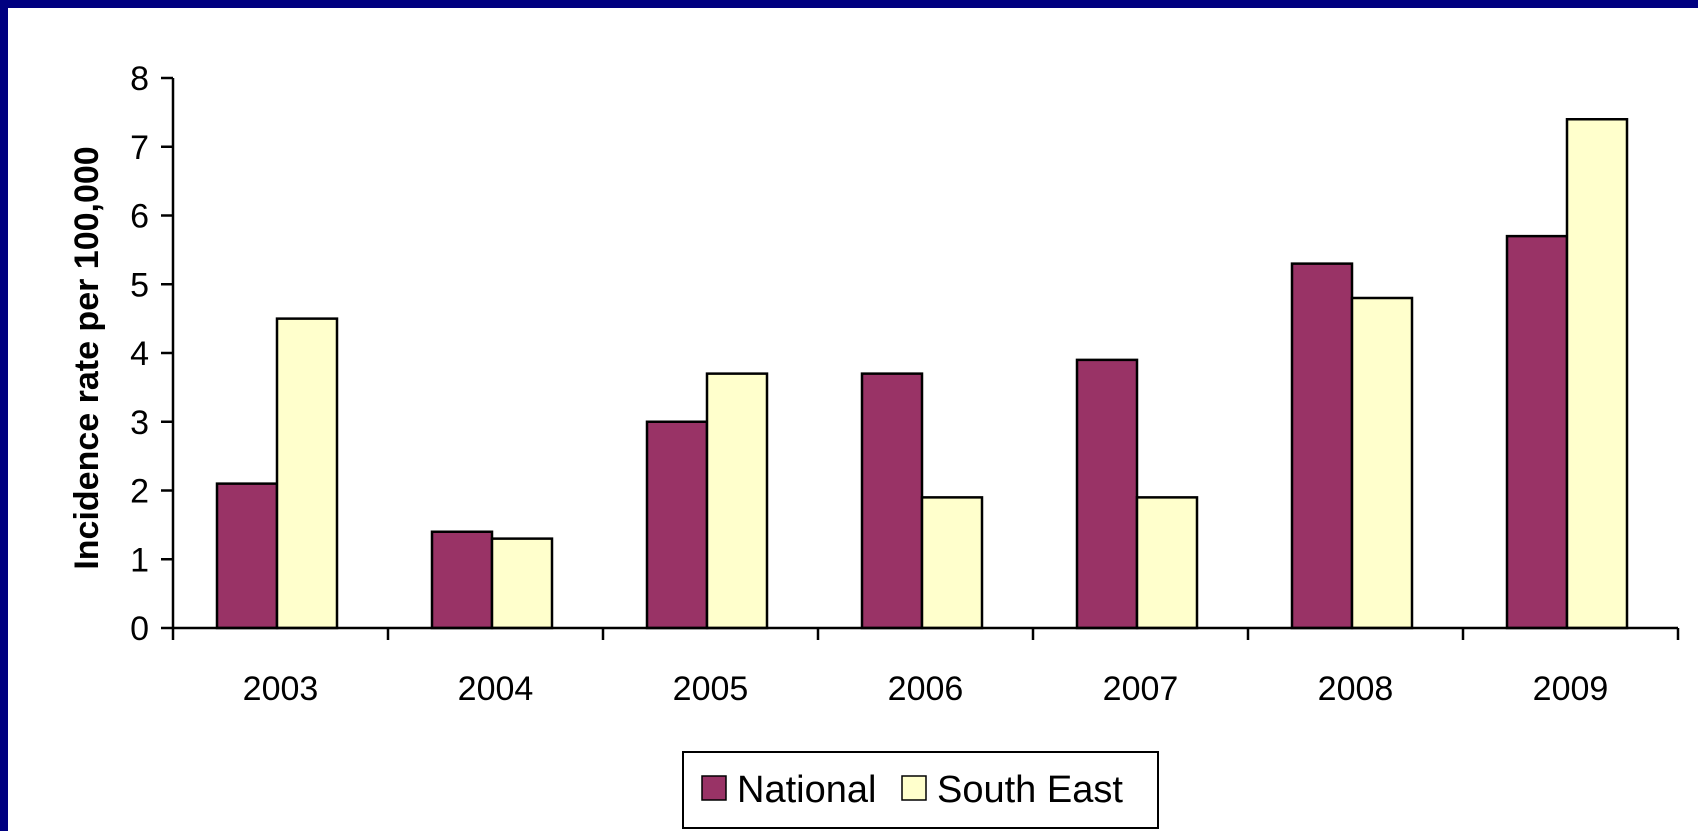 The image size is (1698, 831). What do you see at coordinates (522, 583) in the screenshot?
I see `bar-south-east-2004` at bounding box center [522, 583].